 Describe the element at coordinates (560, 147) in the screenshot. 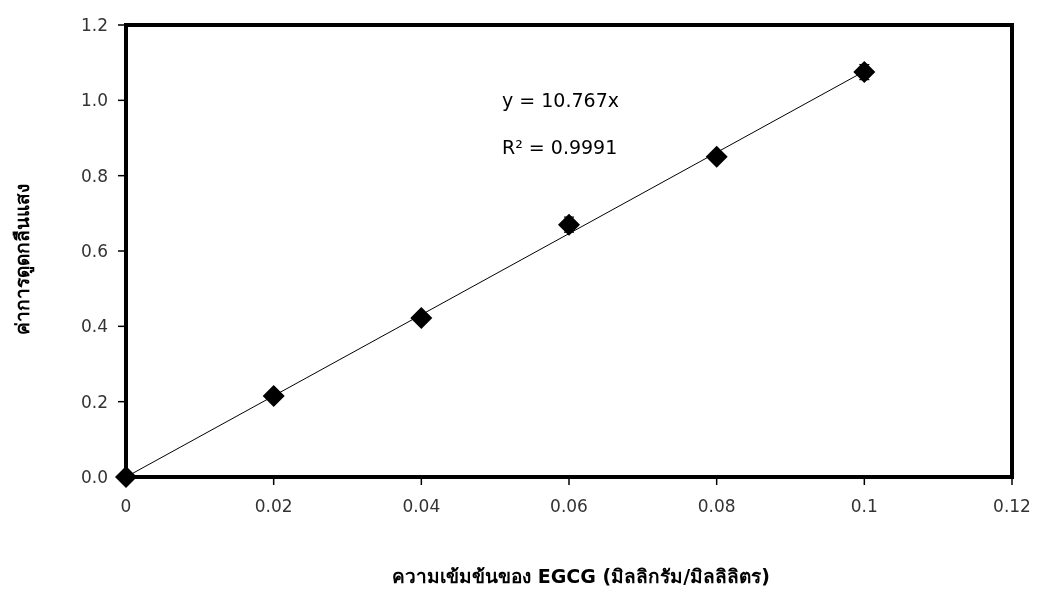

I see `annotation: R² = 0.9991` at that location.